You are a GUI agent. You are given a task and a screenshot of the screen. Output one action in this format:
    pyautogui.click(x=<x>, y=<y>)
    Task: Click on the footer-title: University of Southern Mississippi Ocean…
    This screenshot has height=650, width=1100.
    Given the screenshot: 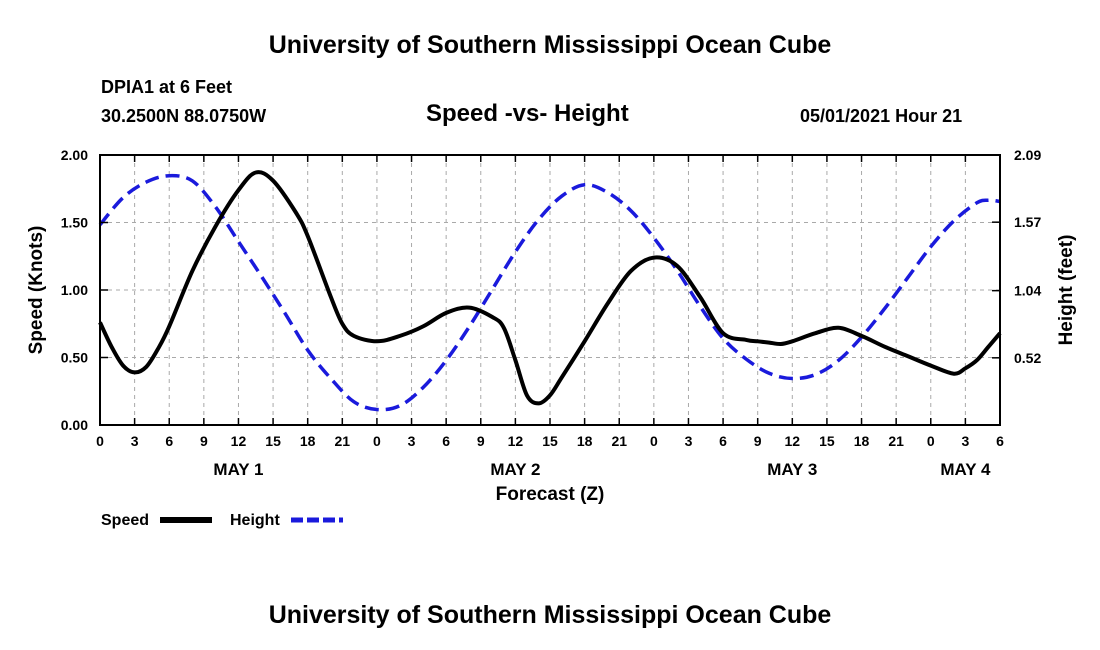 What is the action you would take?
    pyautogui.click(x=550, y=615)
    